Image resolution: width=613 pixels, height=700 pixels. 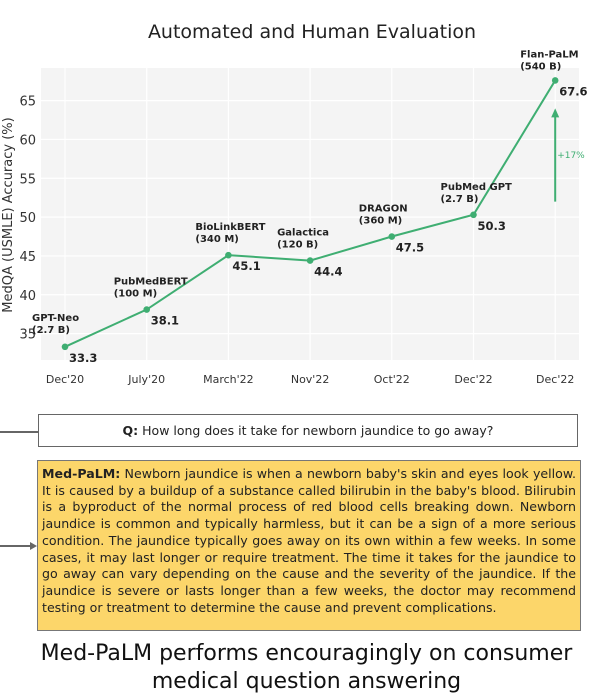 I want to click on improvement-label: +17%, so click(x=571, y=156).